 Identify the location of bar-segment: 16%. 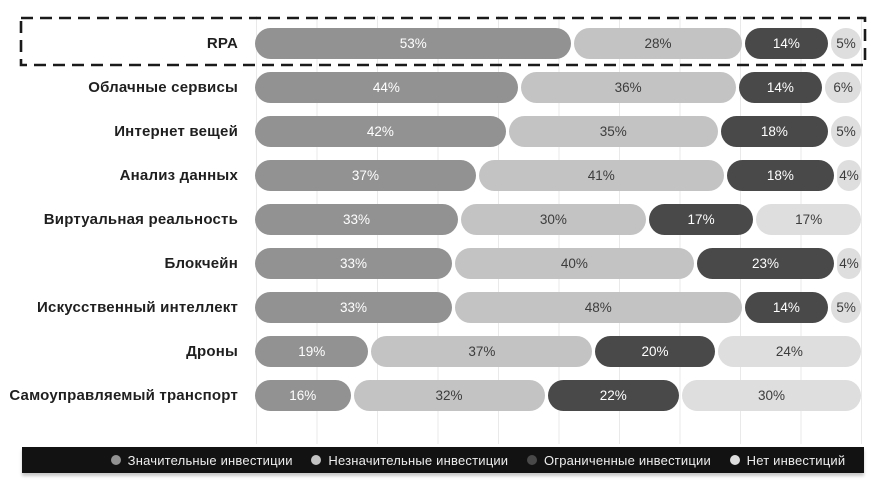
(303, 395).